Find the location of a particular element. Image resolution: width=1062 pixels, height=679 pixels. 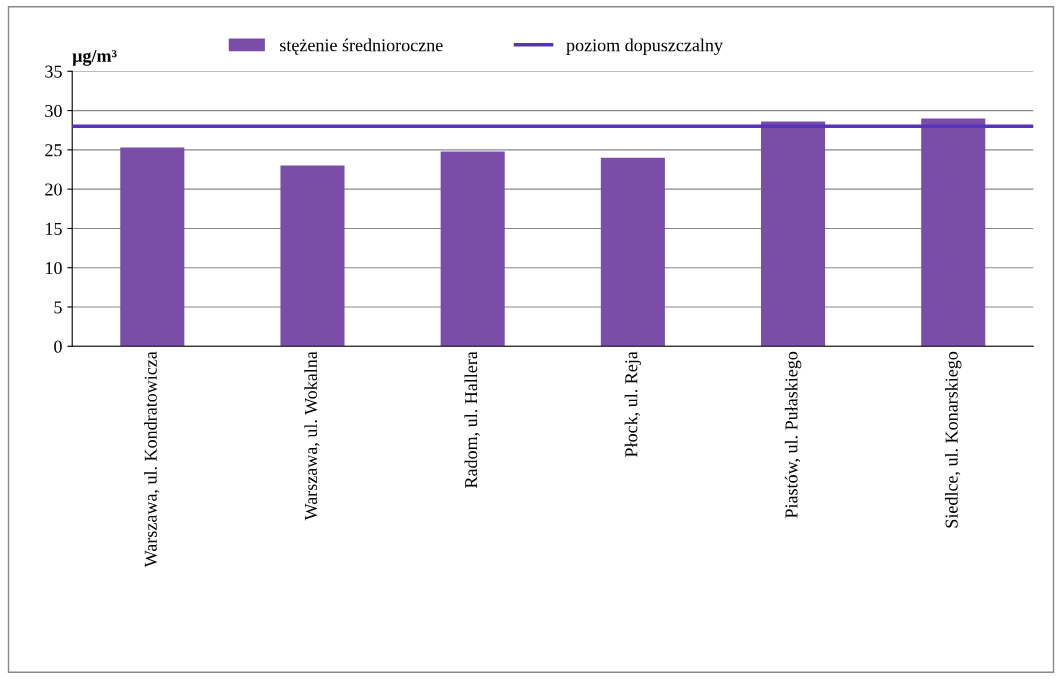

y-tick-label: 25 is located at coordinates (53, 150).